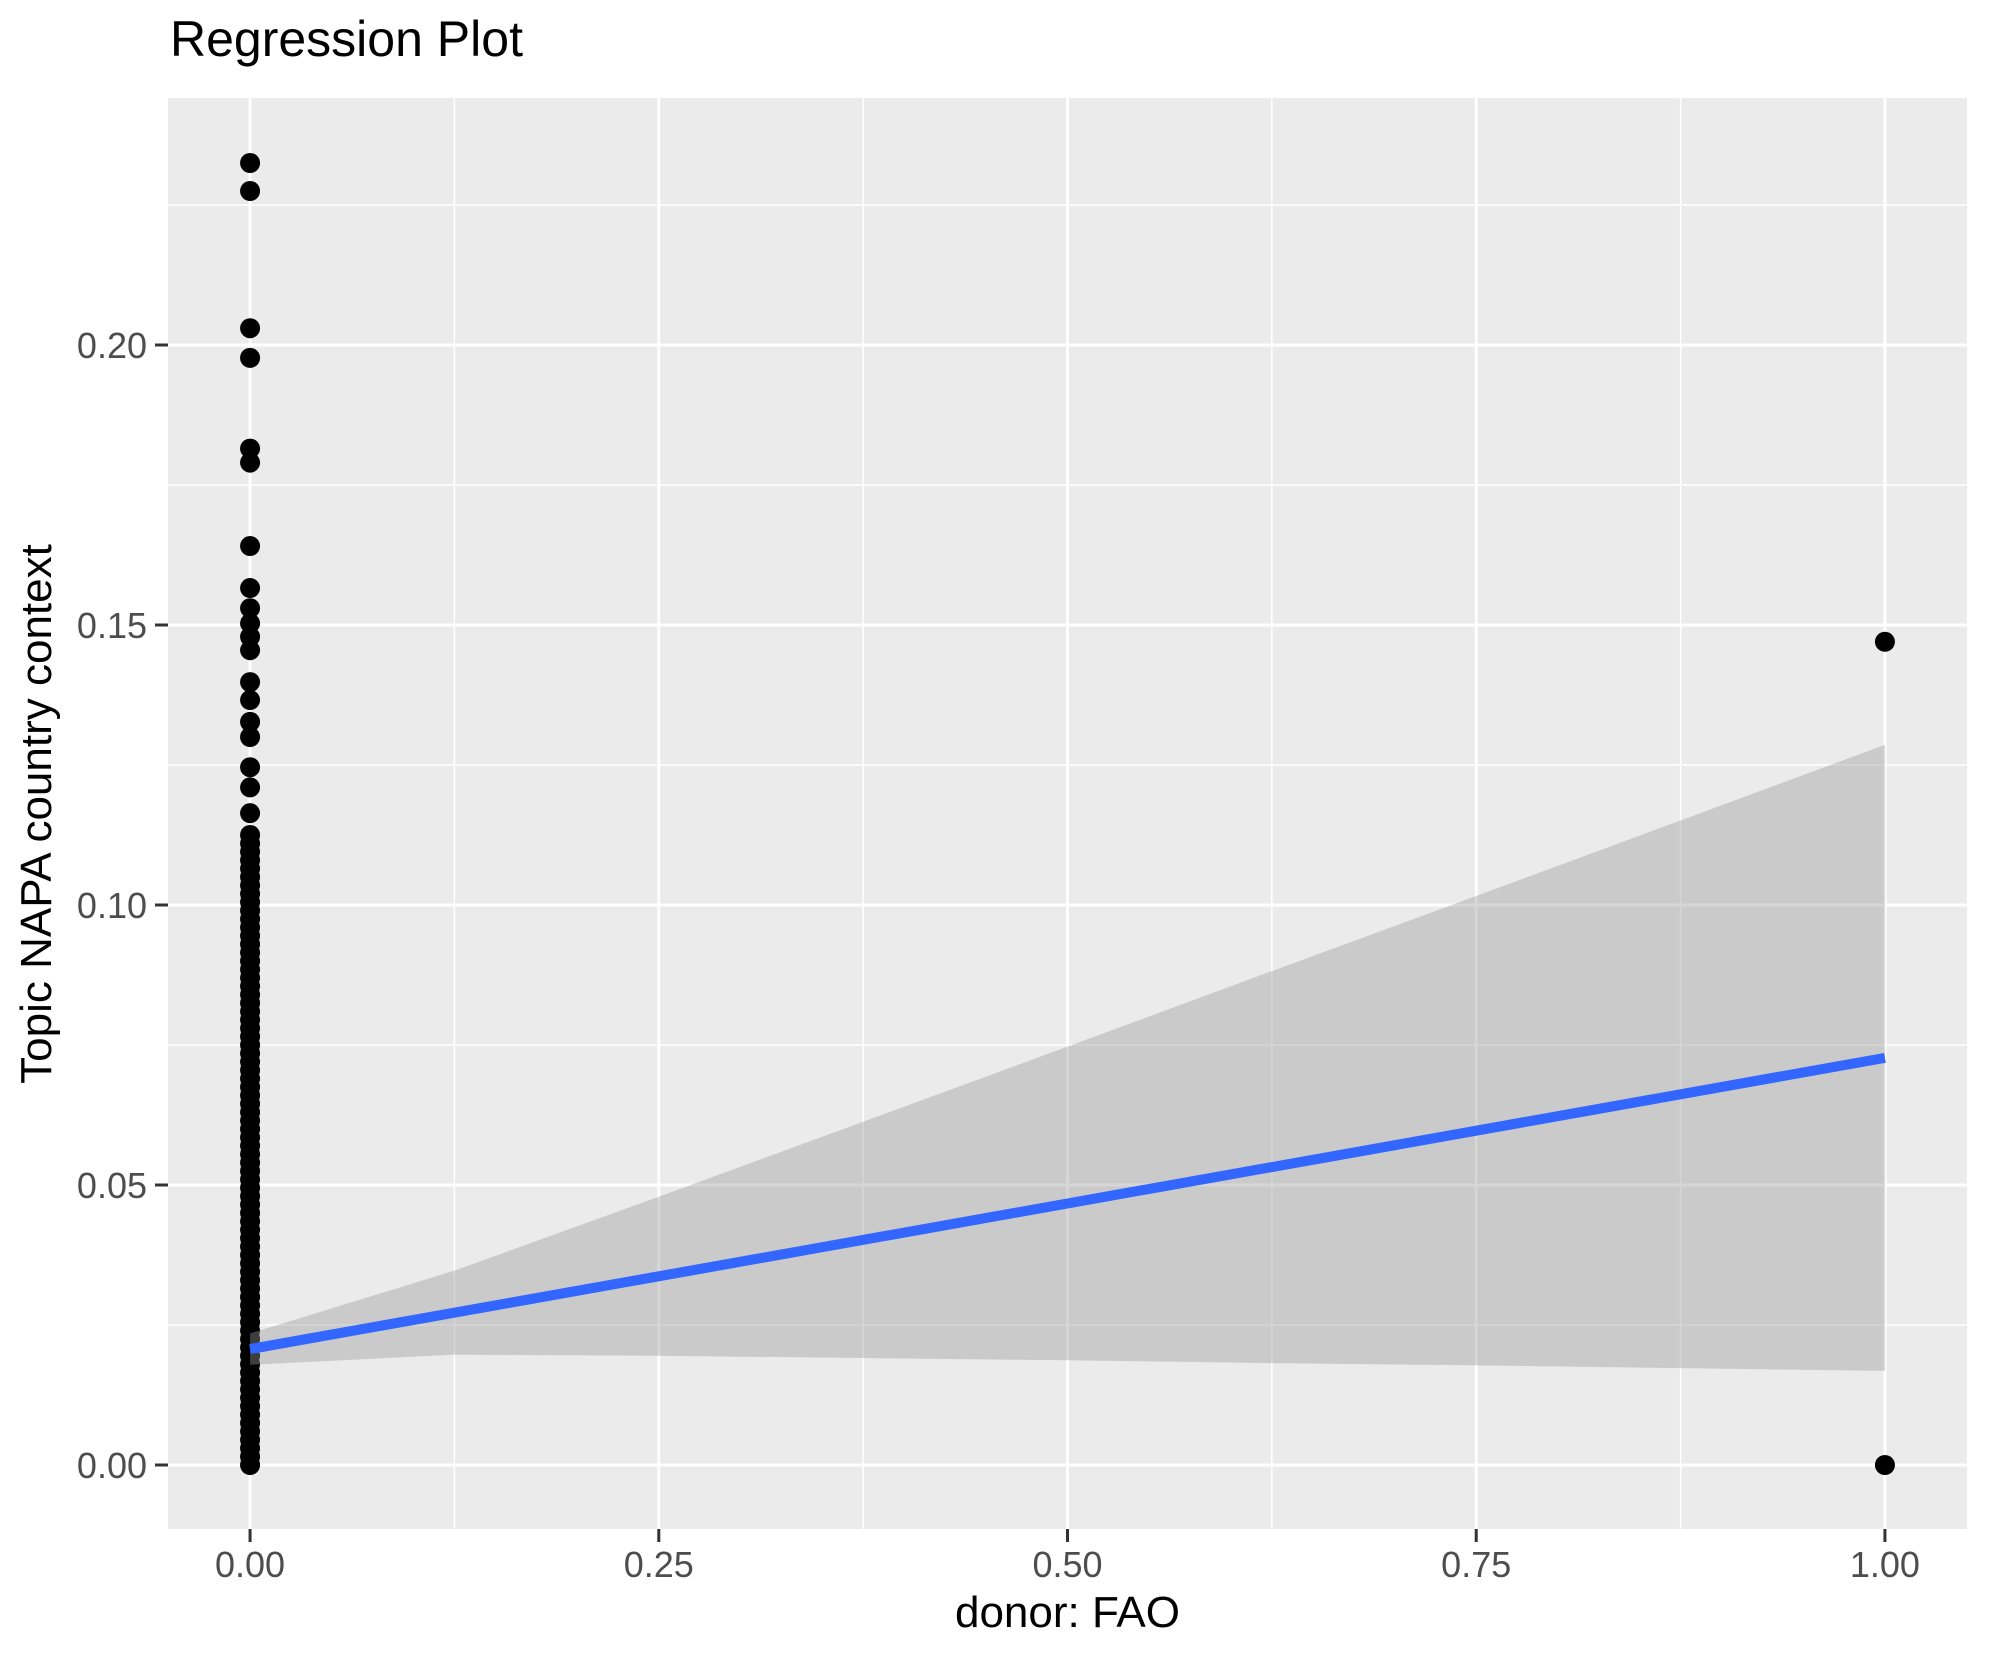  What do you see at coordinates (1067, 1564) in the screenshot?
I see `x-axis-tick-label: 0.50` at bounding box center [1067, 1564].